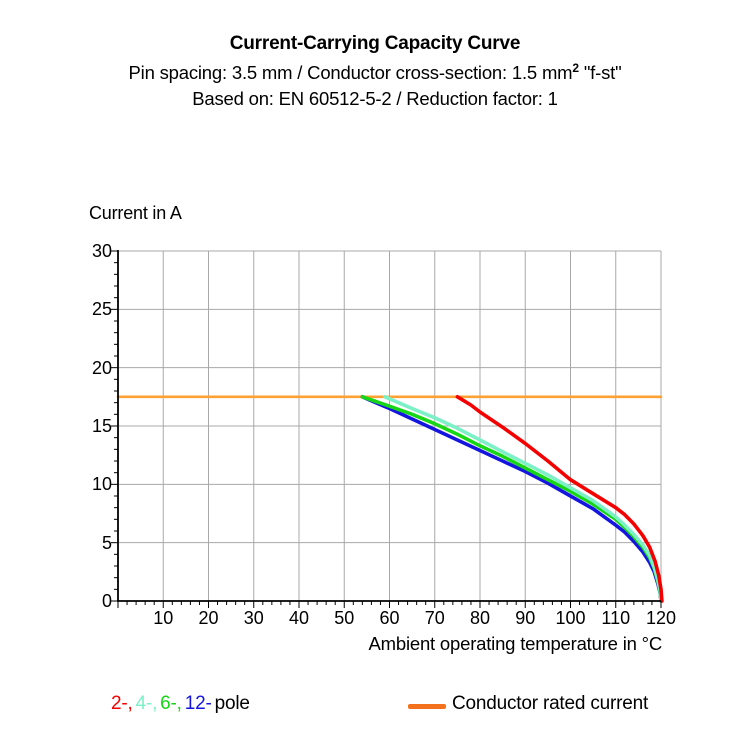 Image resolution: width=750 pixels, height=750 pixels. What do you see at coordinates (299, 618) in the screenshot?
I see `x-tick-label: 40` at bounding box center [299, 618].